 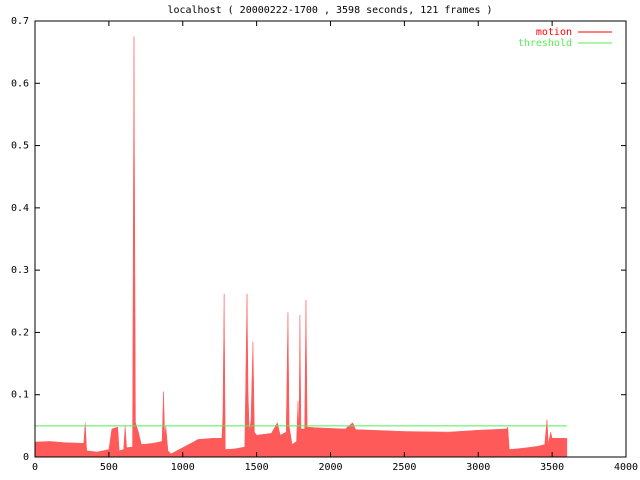 What do you see at coordinates (20, 146) in the screenshot?
I see `y-tick-label: 0.5` at bounding box center [20, 146].